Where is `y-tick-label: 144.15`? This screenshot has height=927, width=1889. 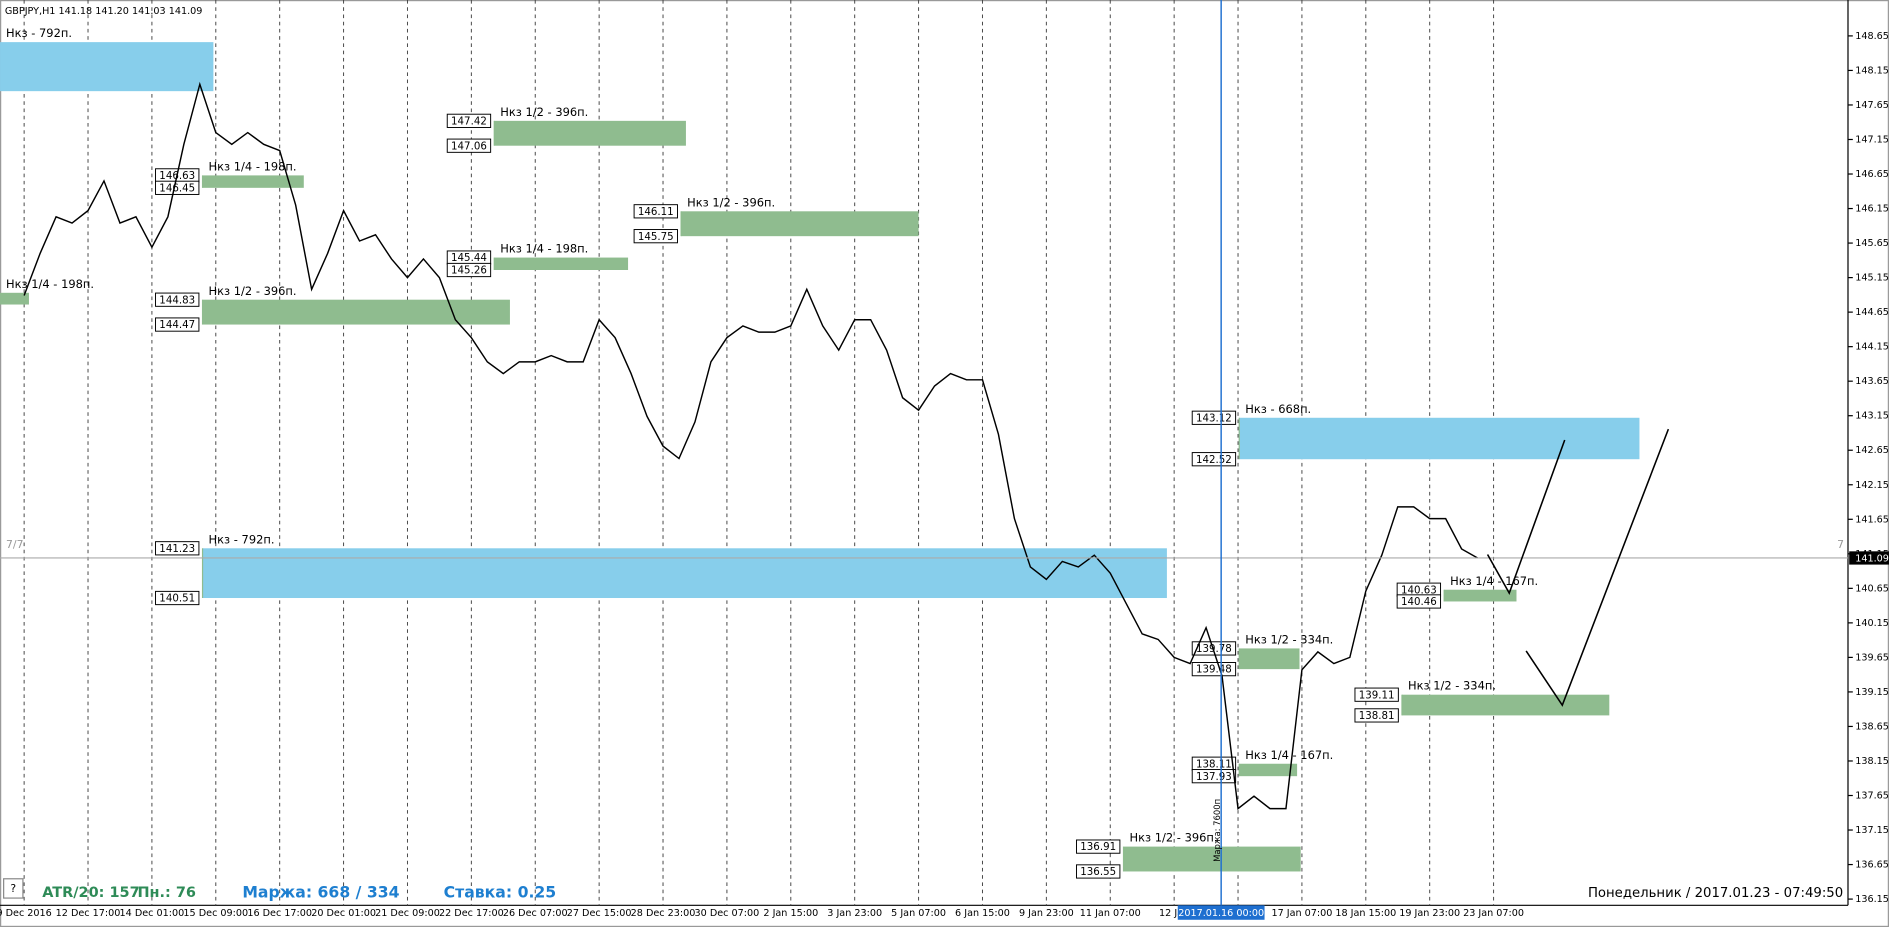
y-tick-label: 144.15 is located at coordinates (1872, 347).